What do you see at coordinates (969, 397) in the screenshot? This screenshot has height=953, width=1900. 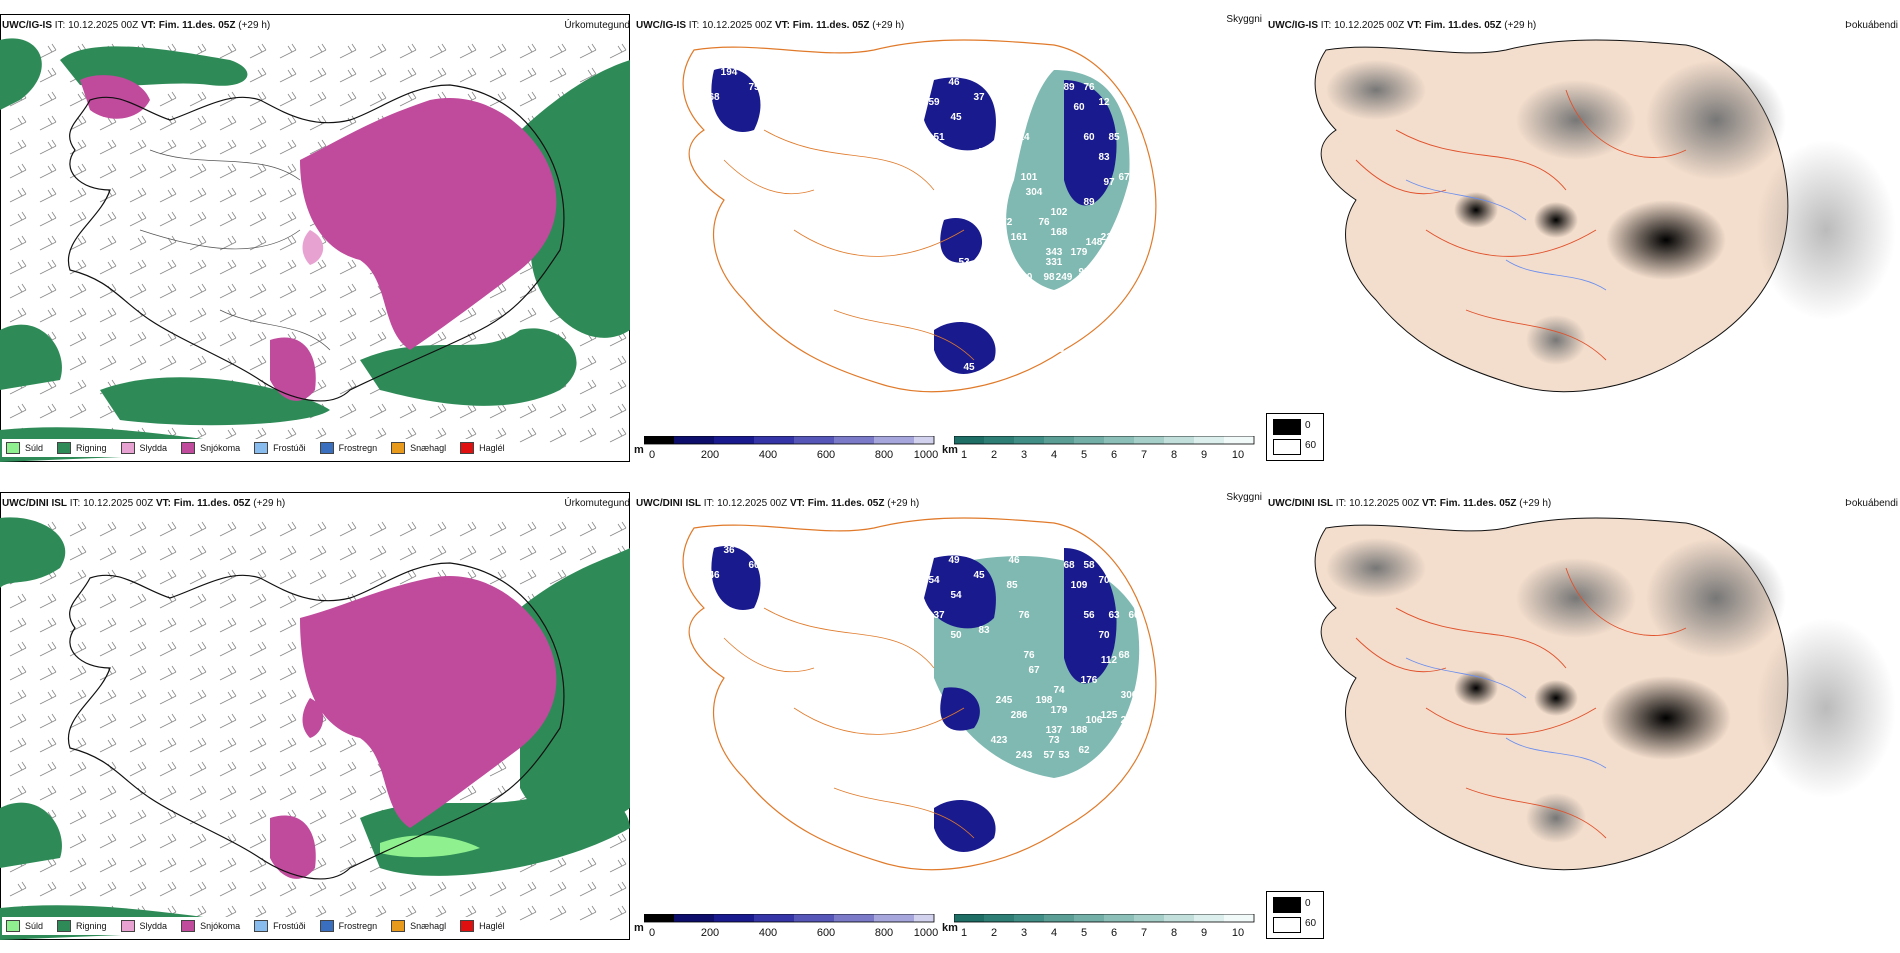 I see `ceiling-value-label: 26` at bounding box center [969, 397].